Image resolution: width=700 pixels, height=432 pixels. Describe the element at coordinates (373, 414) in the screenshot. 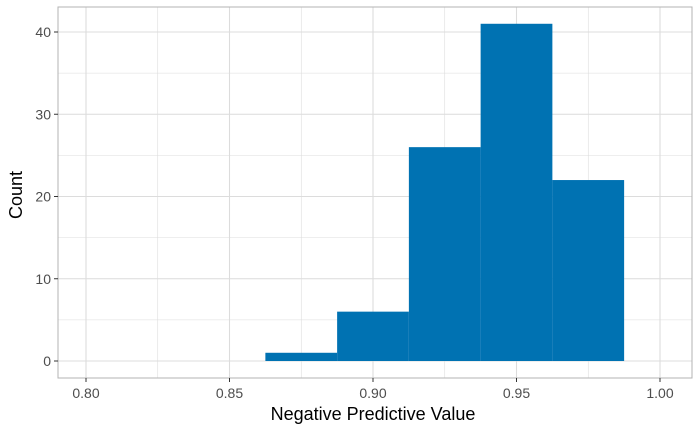

I see `x-axis-title: Negative Predictive Value` at that location.